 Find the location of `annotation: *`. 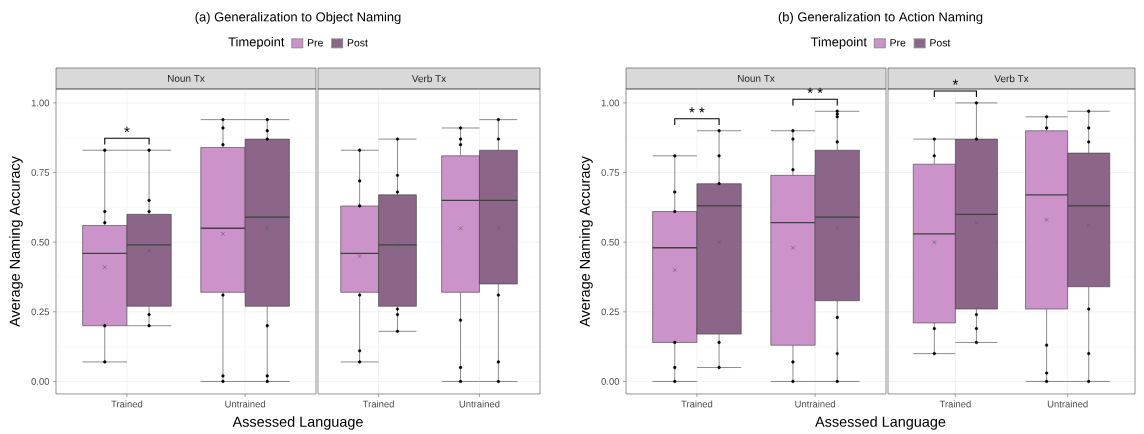

annotation: * is located at coordinates (127, 129).